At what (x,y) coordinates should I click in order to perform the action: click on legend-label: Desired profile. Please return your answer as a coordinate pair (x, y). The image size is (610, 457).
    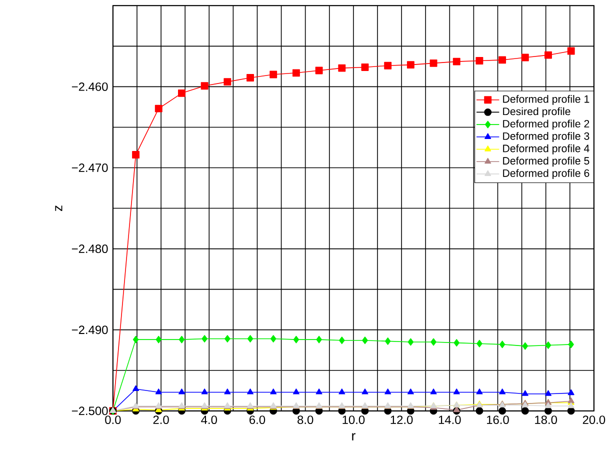
    Looking at the image, I should click on (536, 112).